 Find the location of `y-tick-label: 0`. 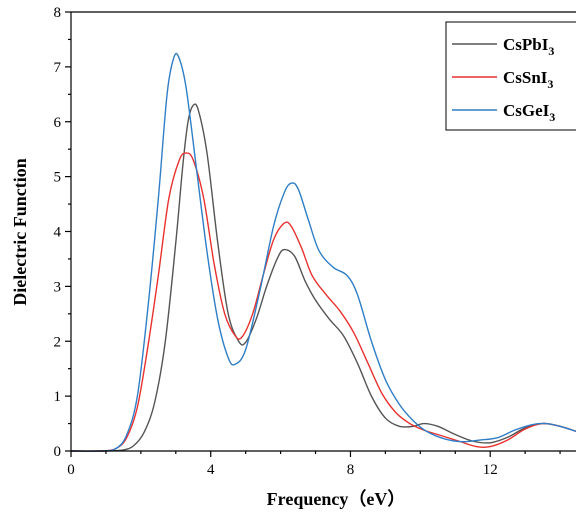

y-tick-label: 0 is located at coordinates (58, 452).